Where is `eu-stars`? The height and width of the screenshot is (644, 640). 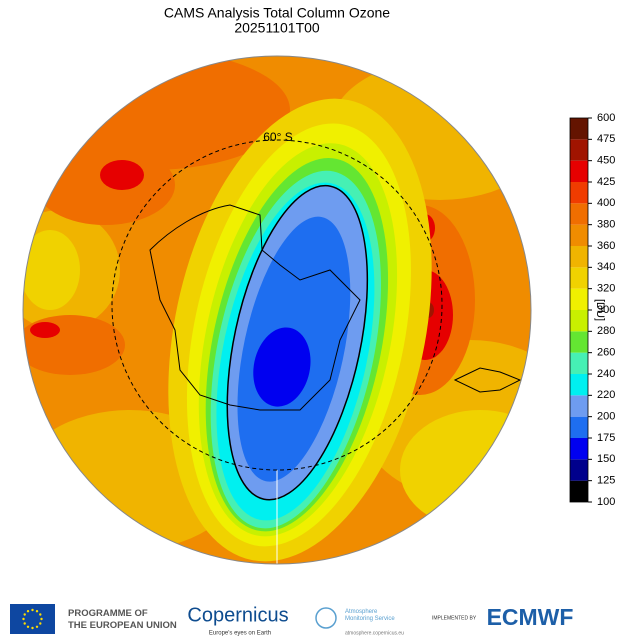
eu-stars is located at coordinates (32, 619).